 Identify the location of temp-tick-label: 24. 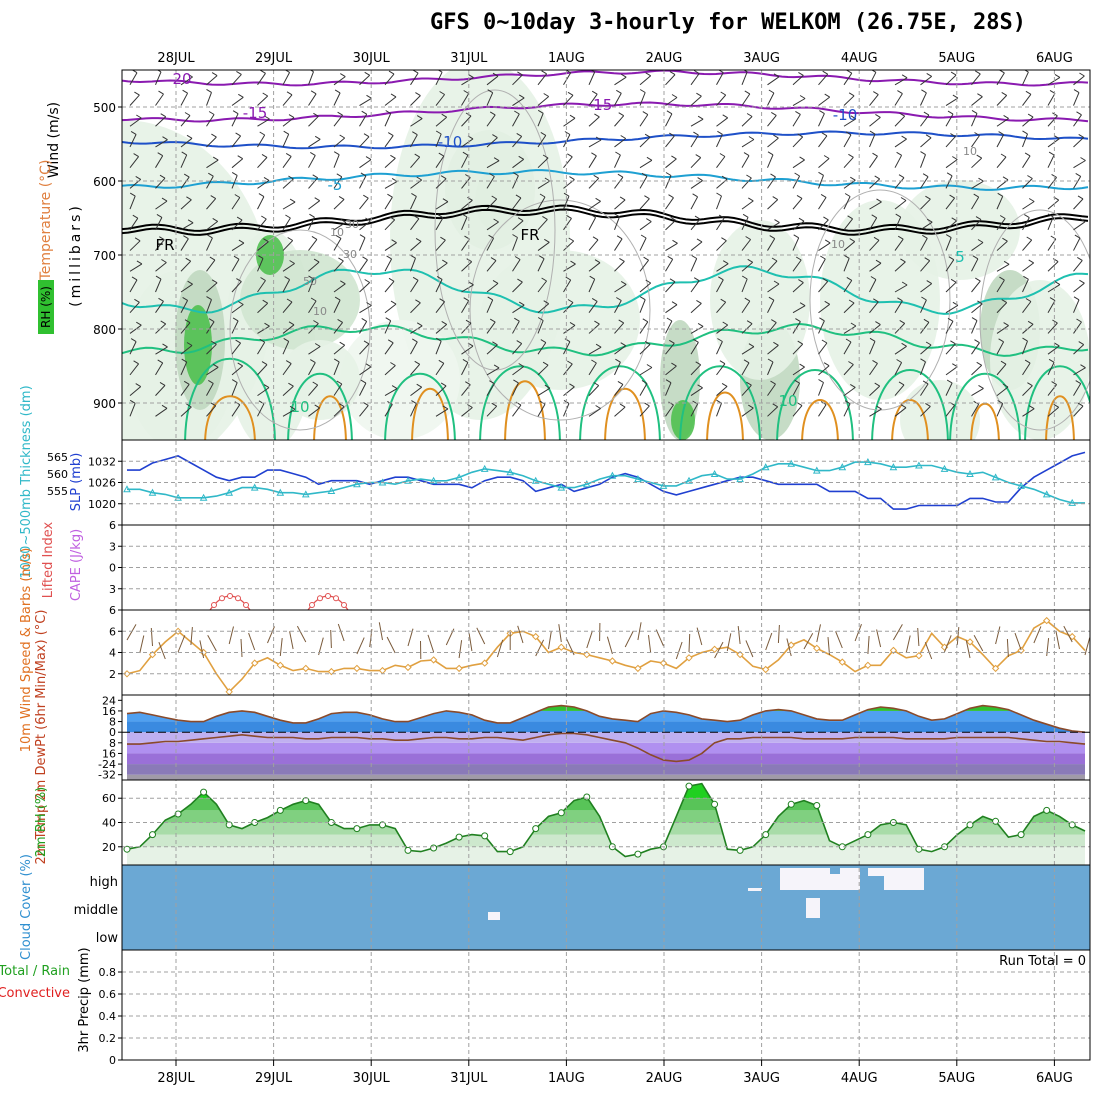
(109, 700).